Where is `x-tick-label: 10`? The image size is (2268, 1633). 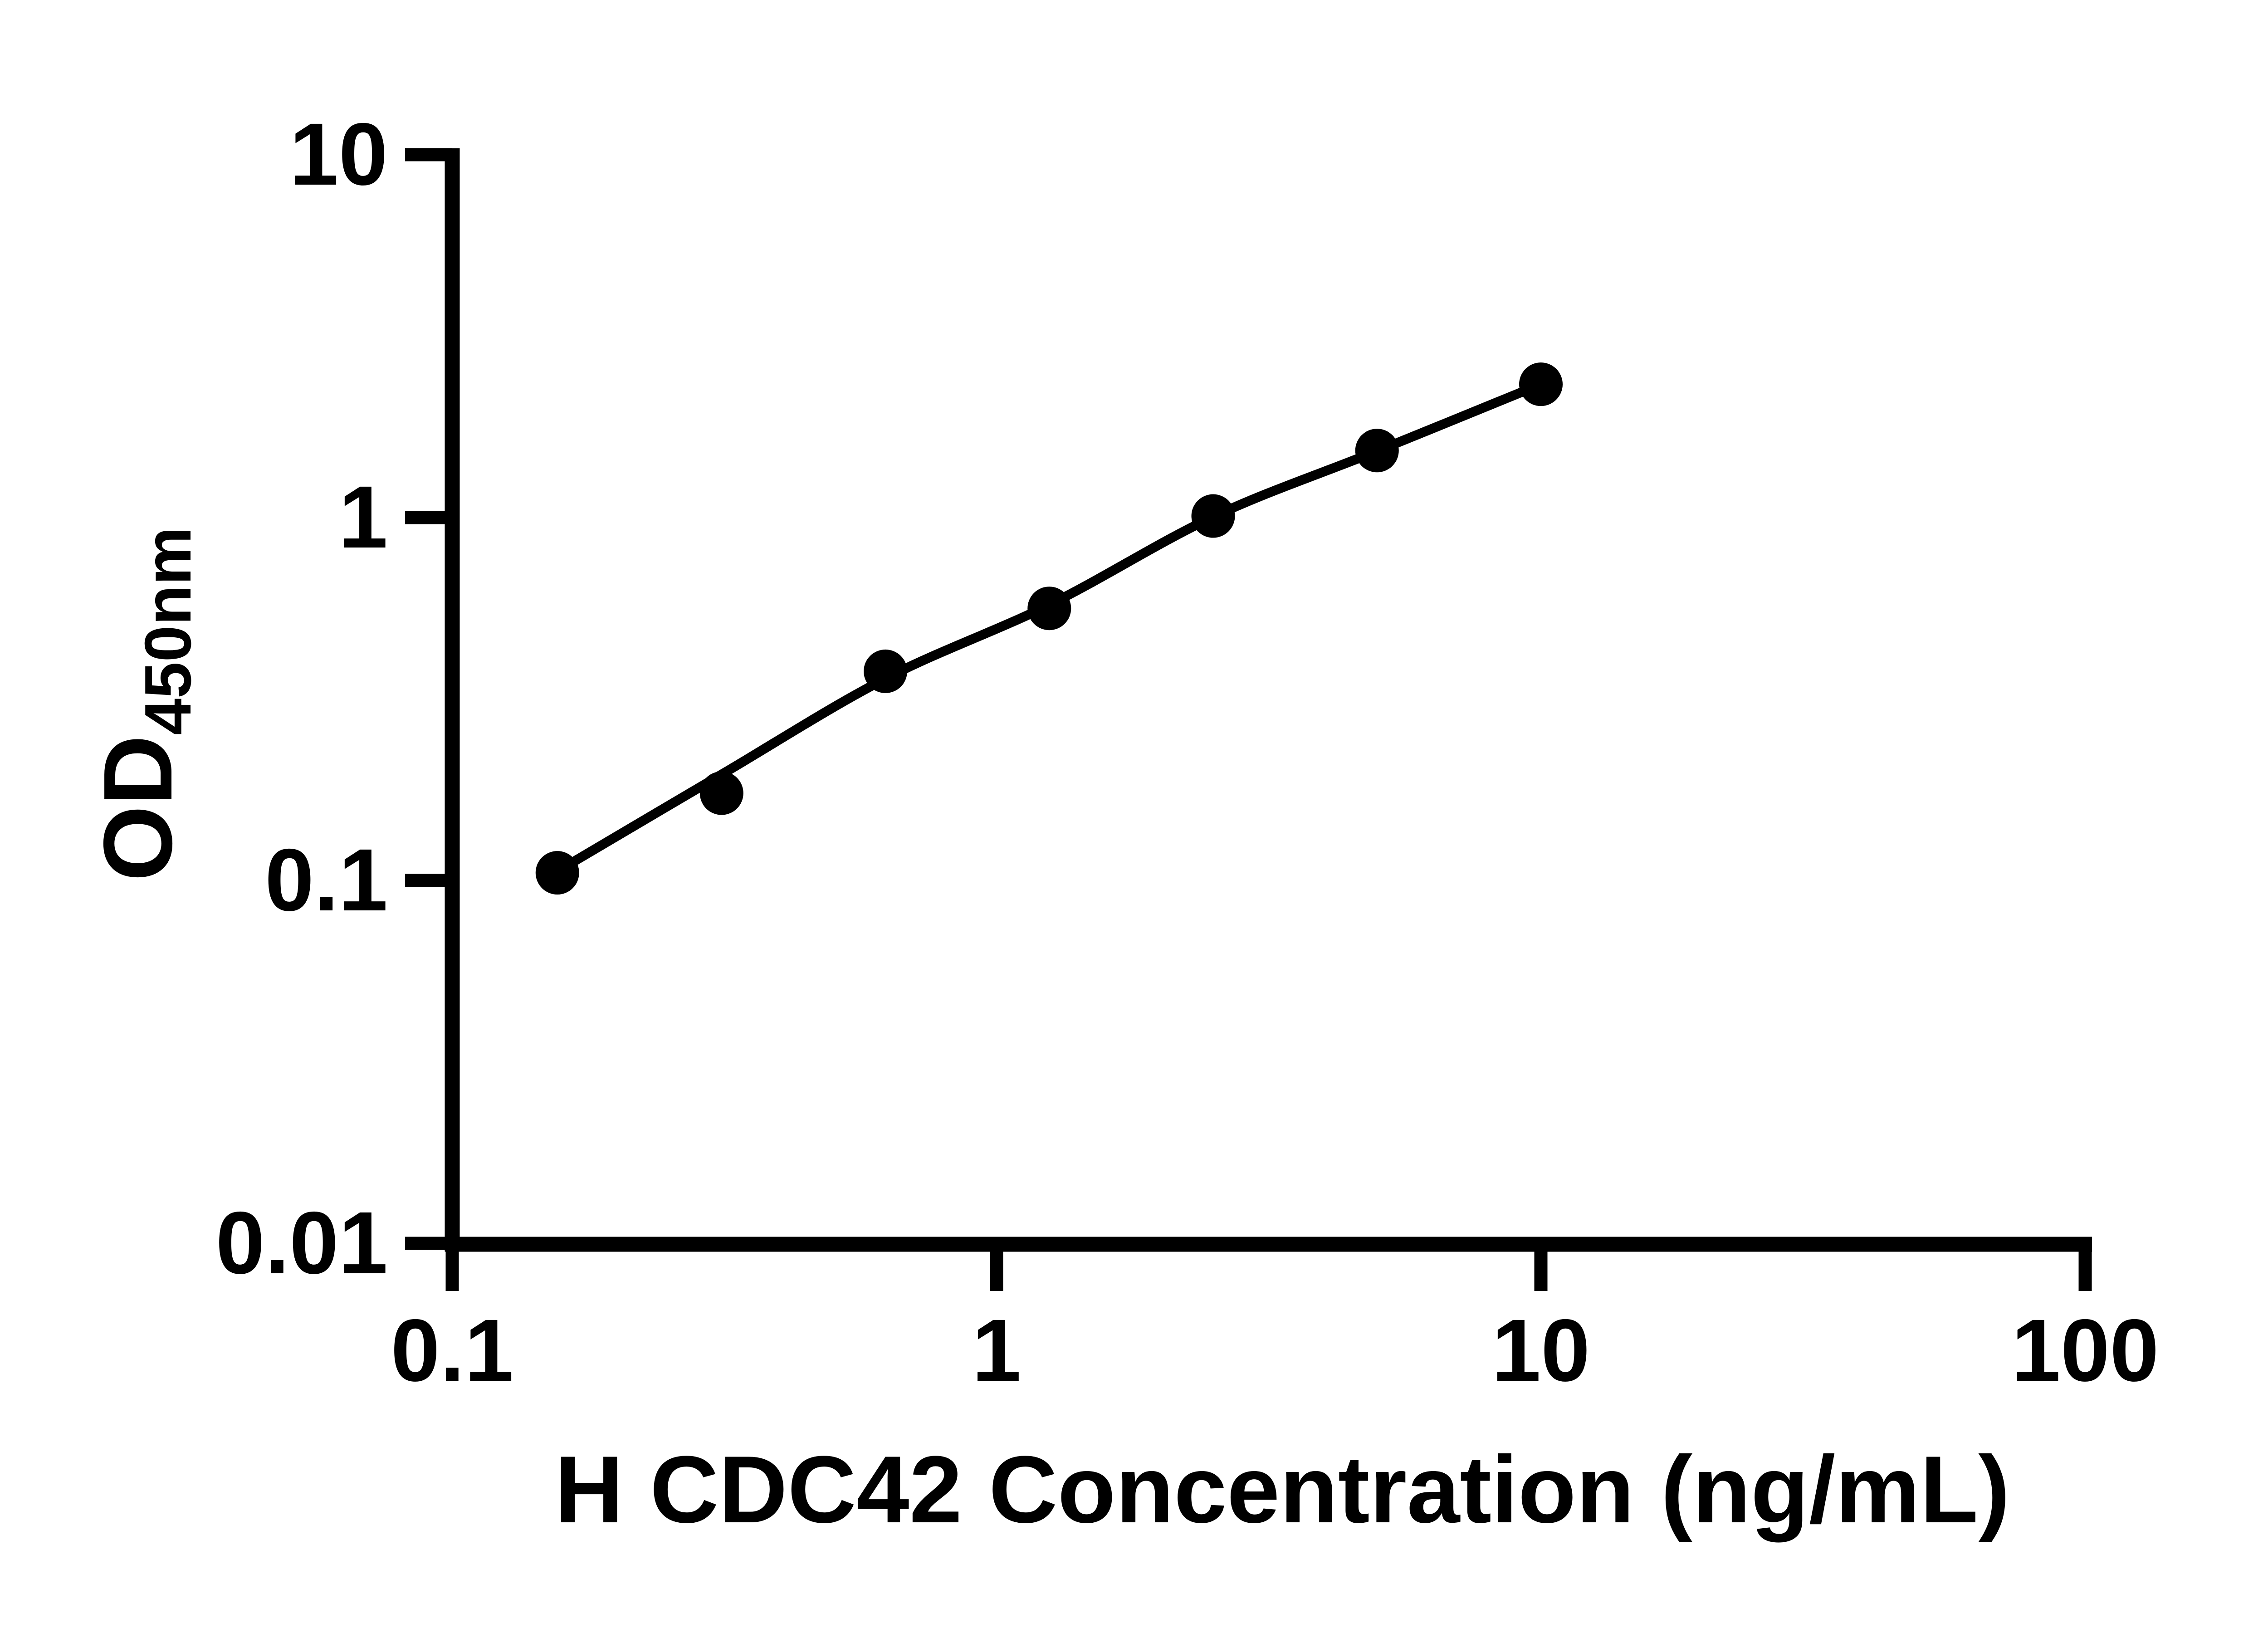 x-tick-label: 10 is located at coordinates (1541, 1350).